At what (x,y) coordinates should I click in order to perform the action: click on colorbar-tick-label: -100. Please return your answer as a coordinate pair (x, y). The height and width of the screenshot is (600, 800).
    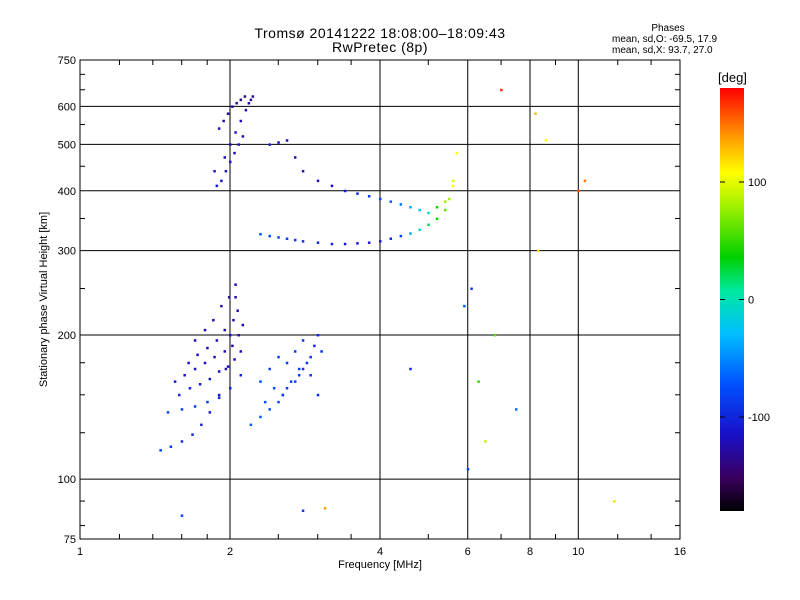
    Looking at the image, I should click on (759, 418).